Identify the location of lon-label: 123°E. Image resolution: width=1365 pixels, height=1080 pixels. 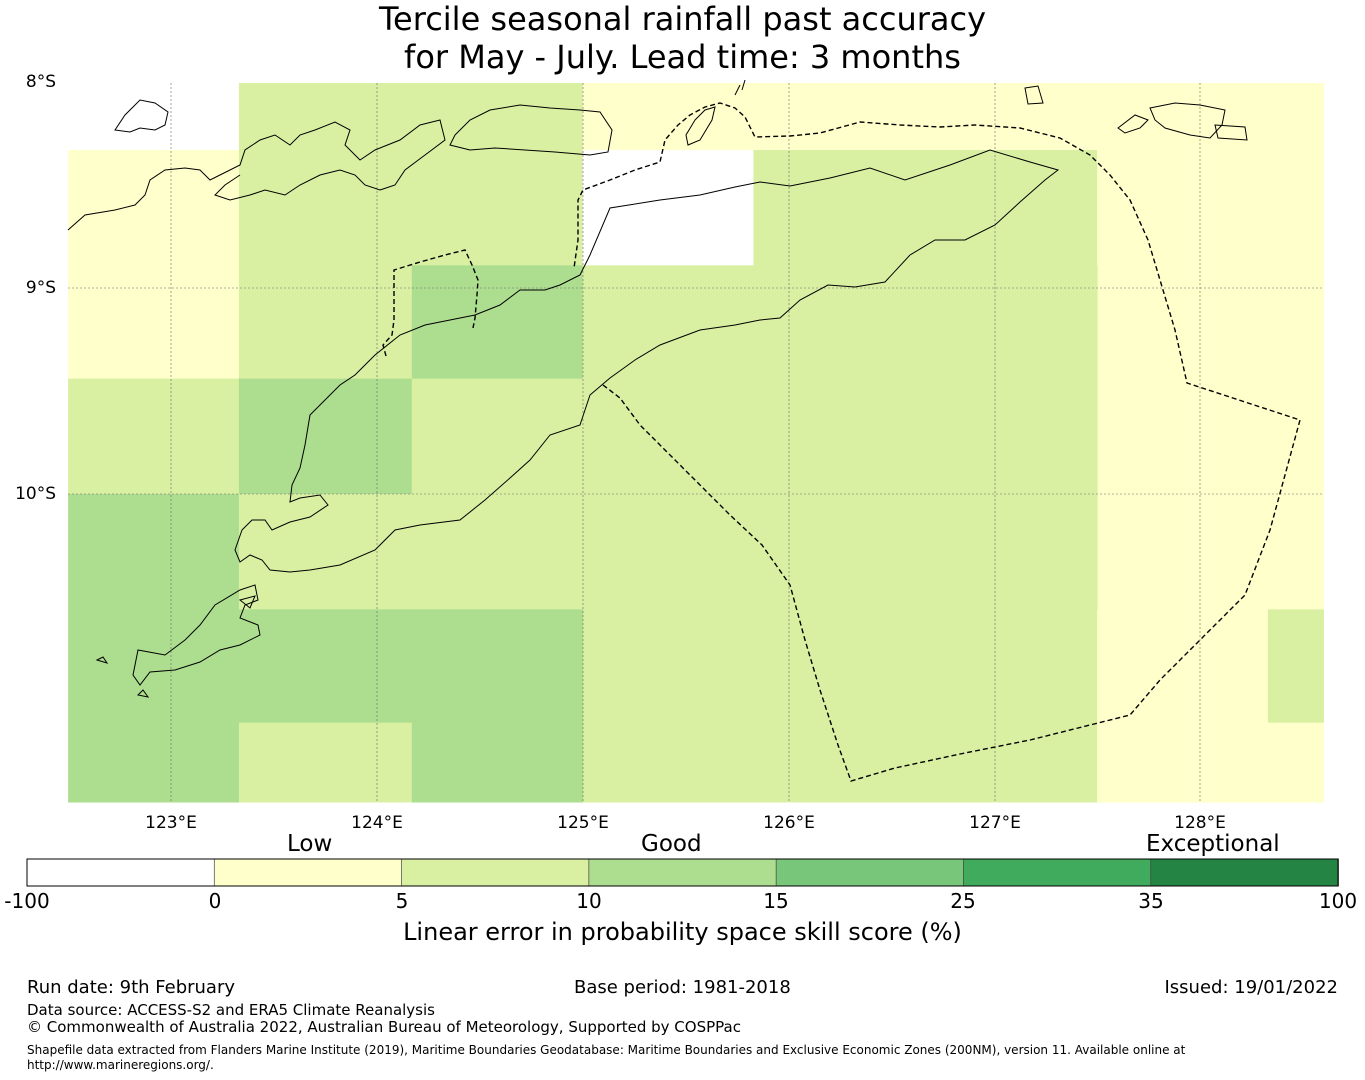
(171, 823).